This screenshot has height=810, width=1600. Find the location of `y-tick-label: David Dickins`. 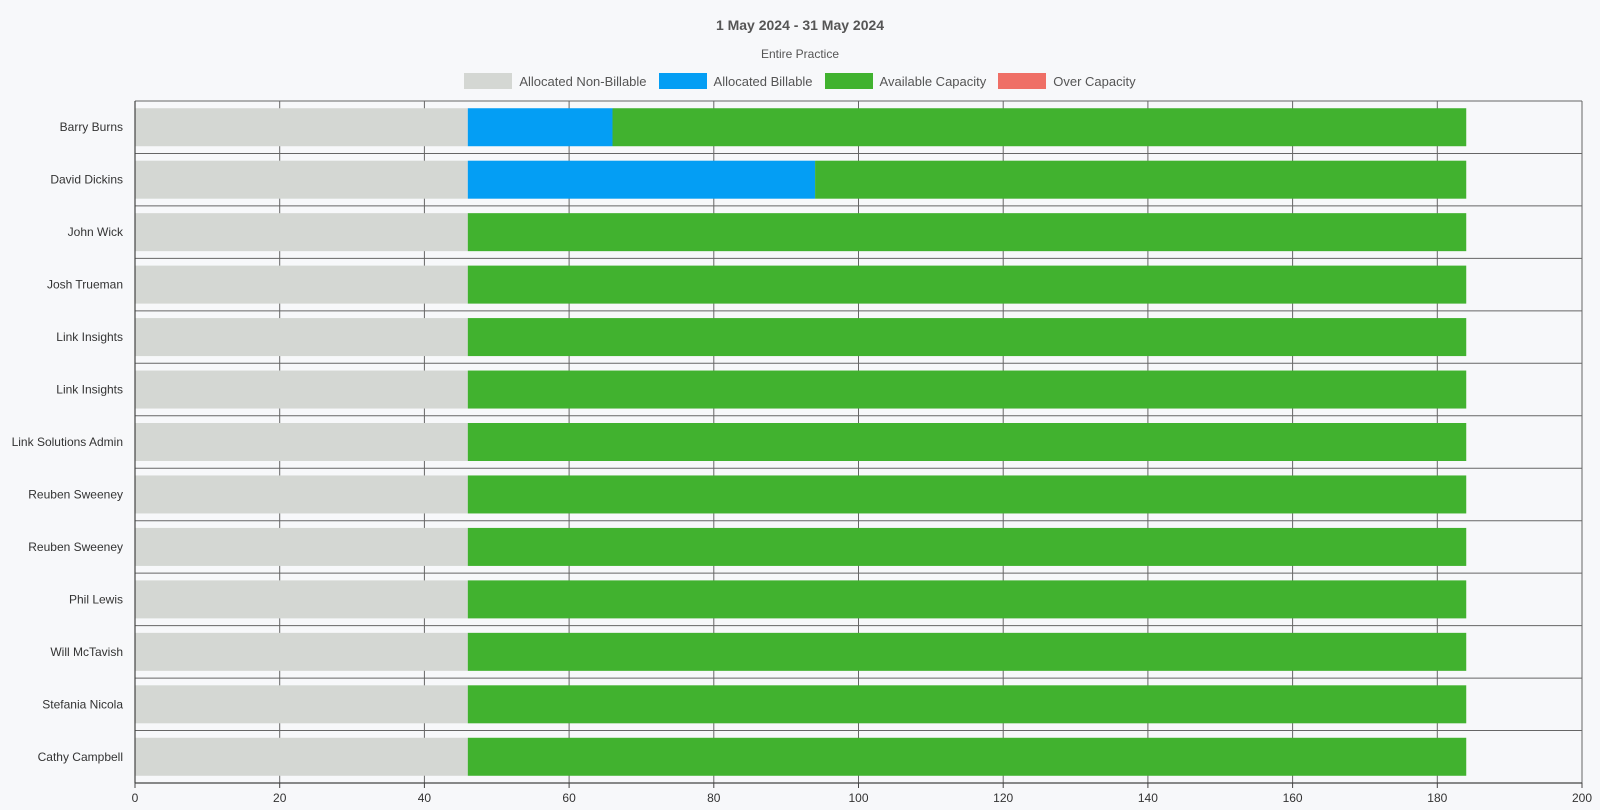

y-tick-label: David Dickins is located at coordinates (86, 180).